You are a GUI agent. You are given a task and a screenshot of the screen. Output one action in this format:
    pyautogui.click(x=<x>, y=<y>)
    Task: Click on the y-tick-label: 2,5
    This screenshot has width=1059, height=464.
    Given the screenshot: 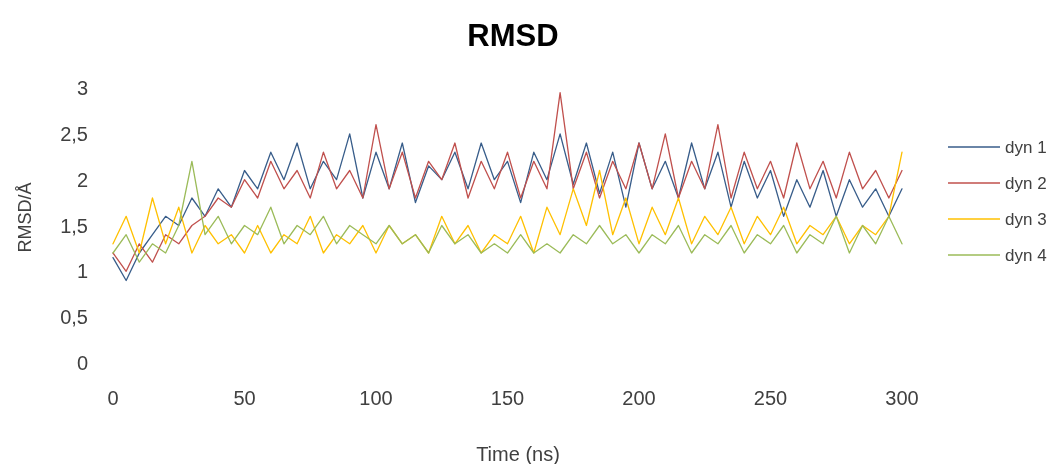 What is the action you would take?
    pyautogui.click(x=74, y=133)
    